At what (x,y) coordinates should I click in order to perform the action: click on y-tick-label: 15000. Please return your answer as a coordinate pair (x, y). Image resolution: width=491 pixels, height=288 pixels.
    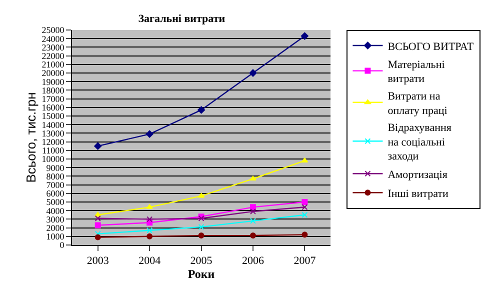
    Looking at the image, I should click on (53, 116).